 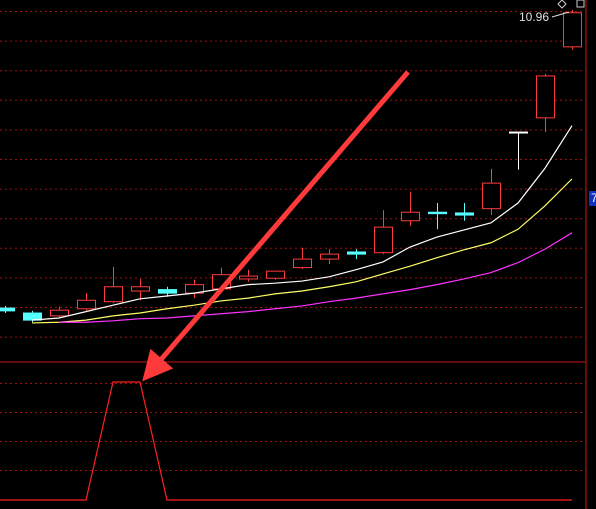 I want to click on price-tag-label: 7, so click(x=593, y=198).